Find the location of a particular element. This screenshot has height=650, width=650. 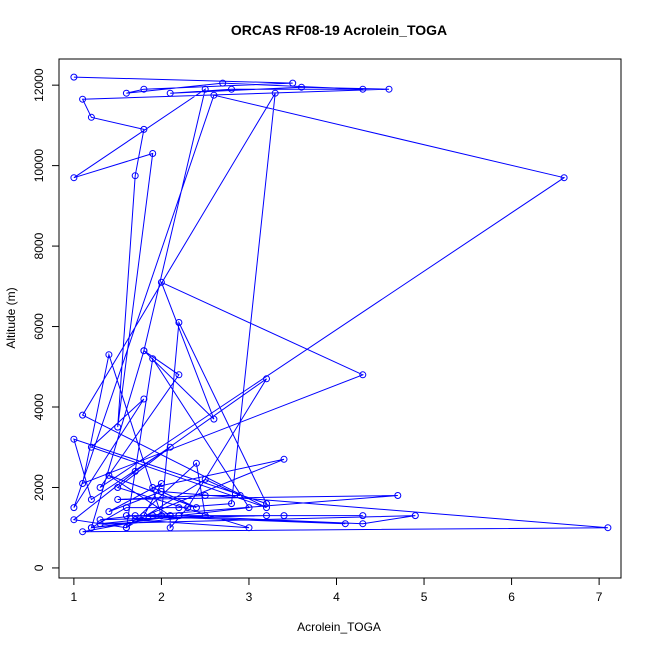

x-tick-label: 4 is located at coordinates (336, 597).